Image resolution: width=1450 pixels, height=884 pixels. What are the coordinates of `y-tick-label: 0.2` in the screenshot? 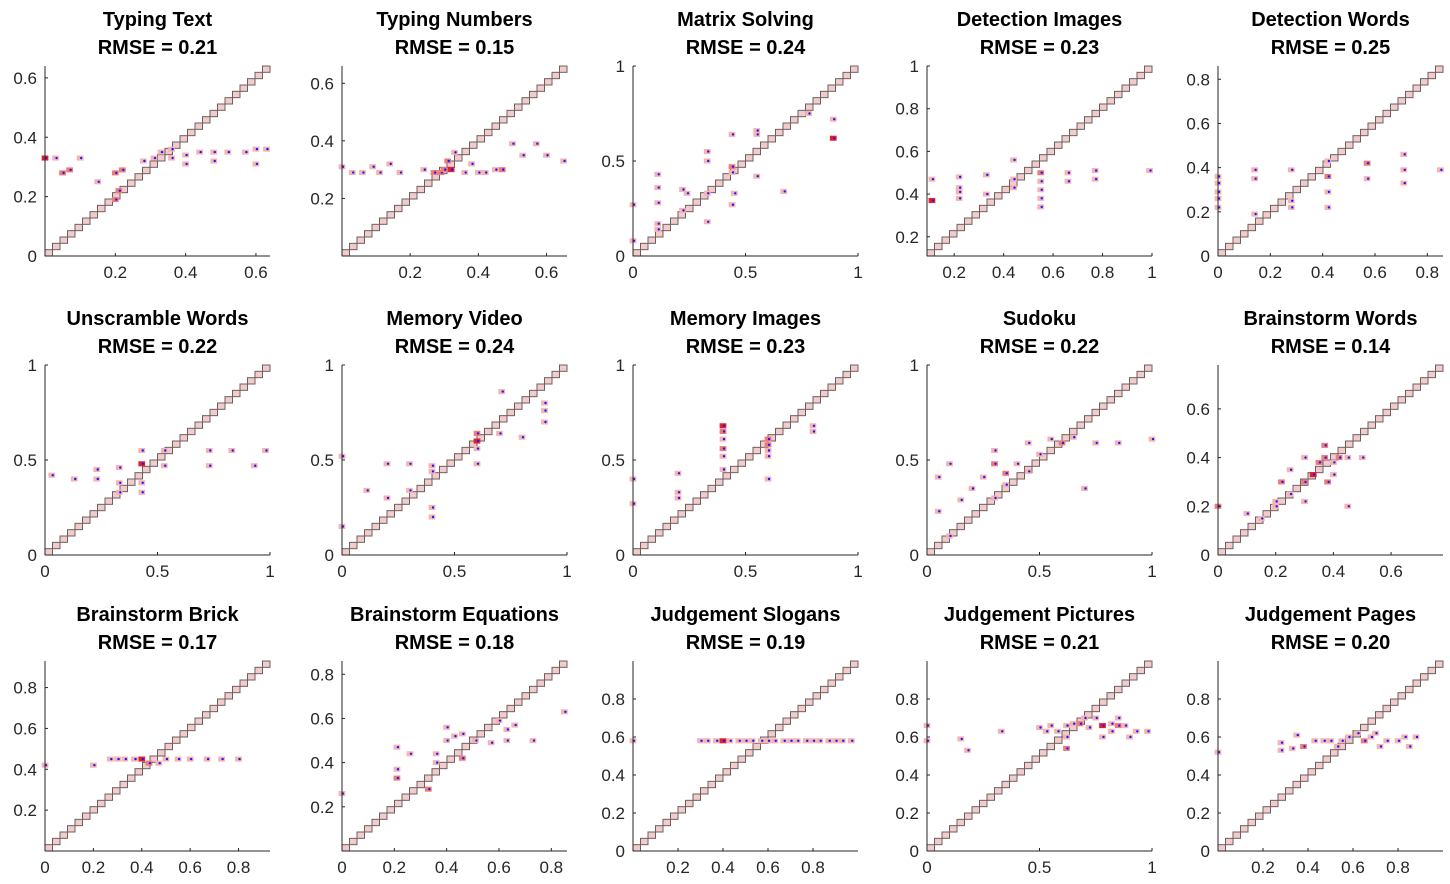 It's located at (907, 813).